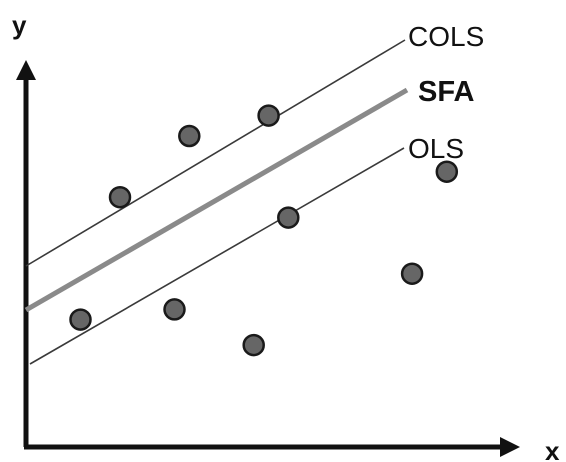 The width and height of the screenshot is (566, 462). Describe the element at coordinates (446, 36) in the screenshot. I see `cols-label: COLS` at that location.